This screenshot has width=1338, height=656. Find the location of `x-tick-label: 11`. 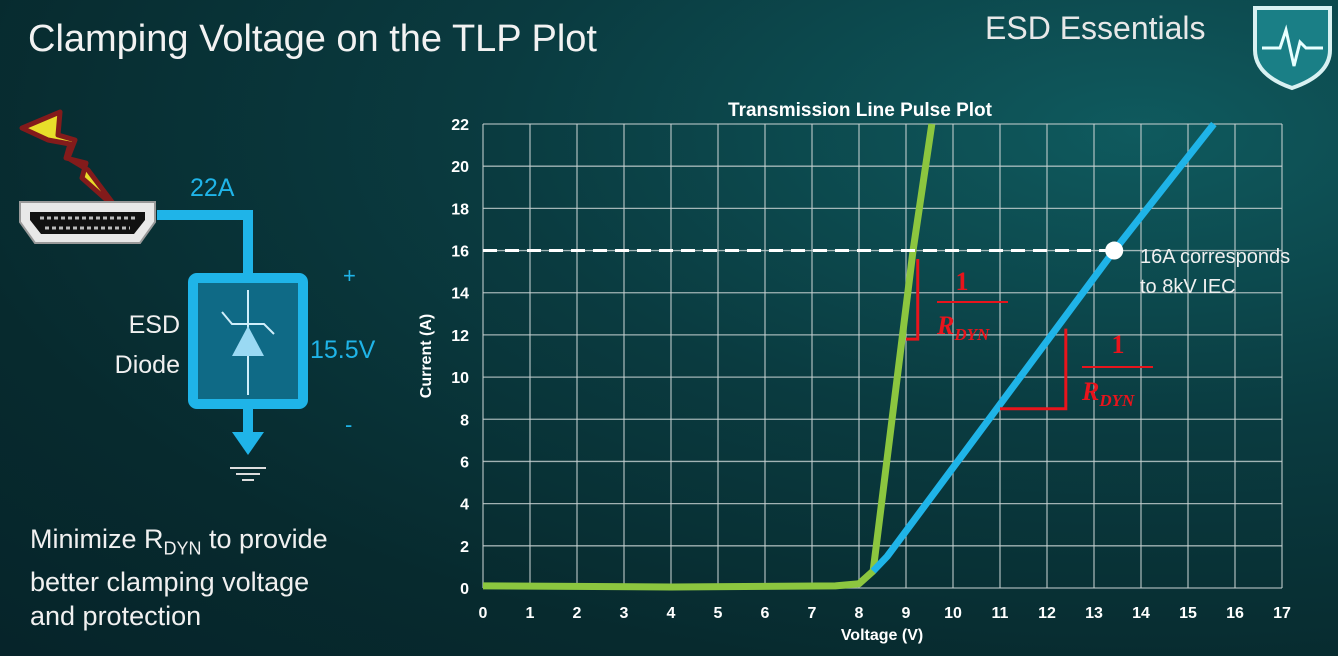

x-tick-label: 11 is located at coordinates (1000, 613).